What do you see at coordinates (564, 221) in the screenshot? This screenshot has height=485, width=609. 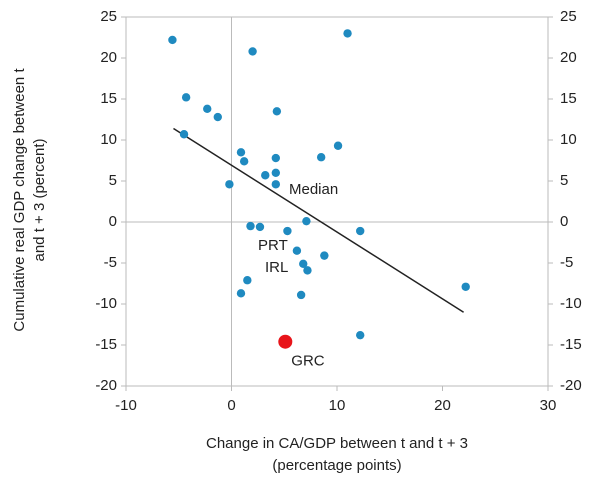 I see `y2-tick-label: 0` at bounding box center [564, 221].